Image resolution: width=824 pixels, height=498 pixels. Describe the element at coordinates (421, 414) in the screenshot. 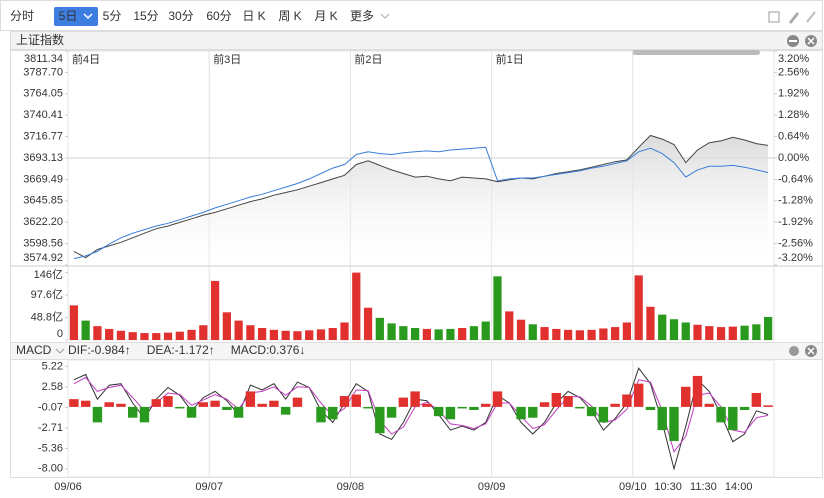

I see `dea-line` at that location.